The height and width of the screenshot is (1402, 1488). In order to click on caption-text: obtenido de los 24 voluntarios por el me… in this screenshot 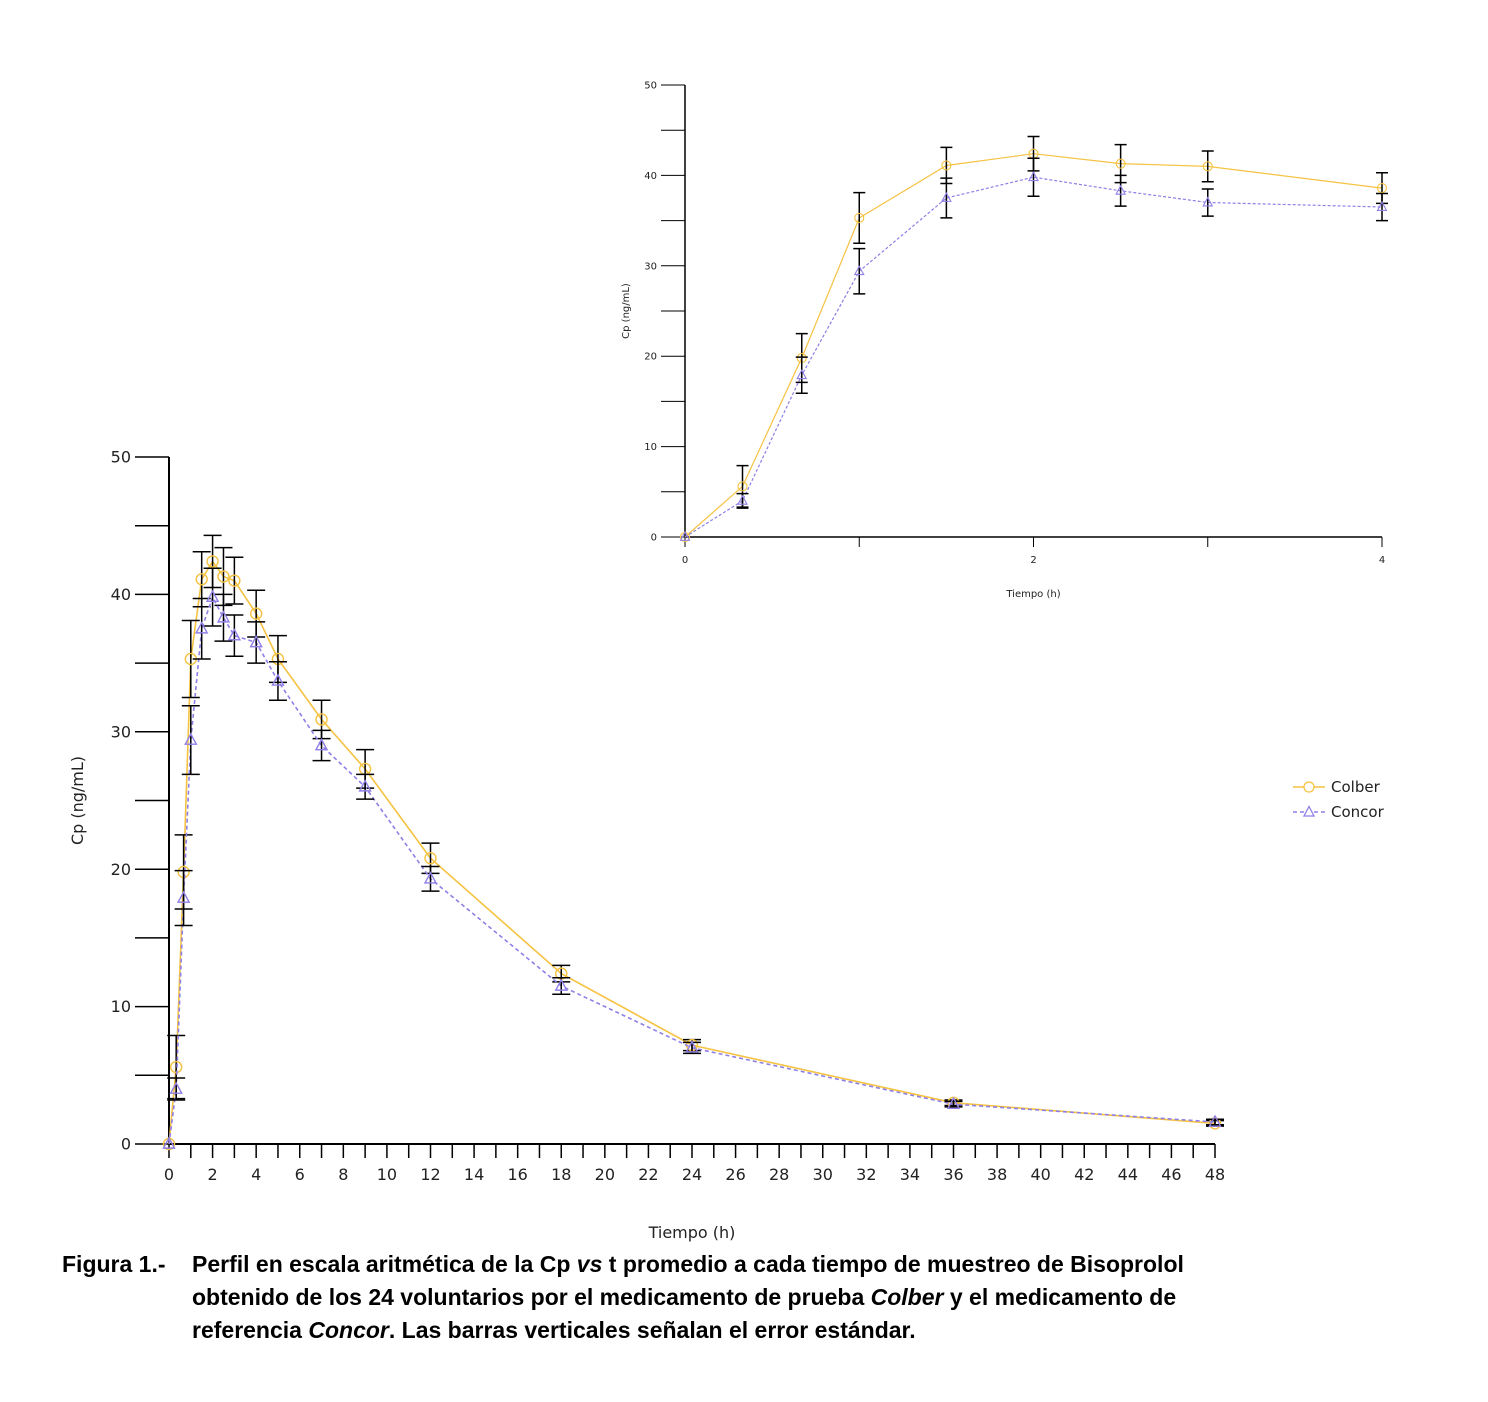, I will do `click(531, 1297)`.